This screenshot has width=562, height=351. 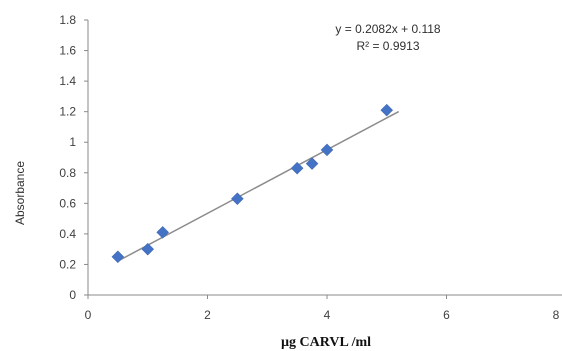 I want to click on r-squared-label: R² = 0.9913, so click(x=387, y=46).